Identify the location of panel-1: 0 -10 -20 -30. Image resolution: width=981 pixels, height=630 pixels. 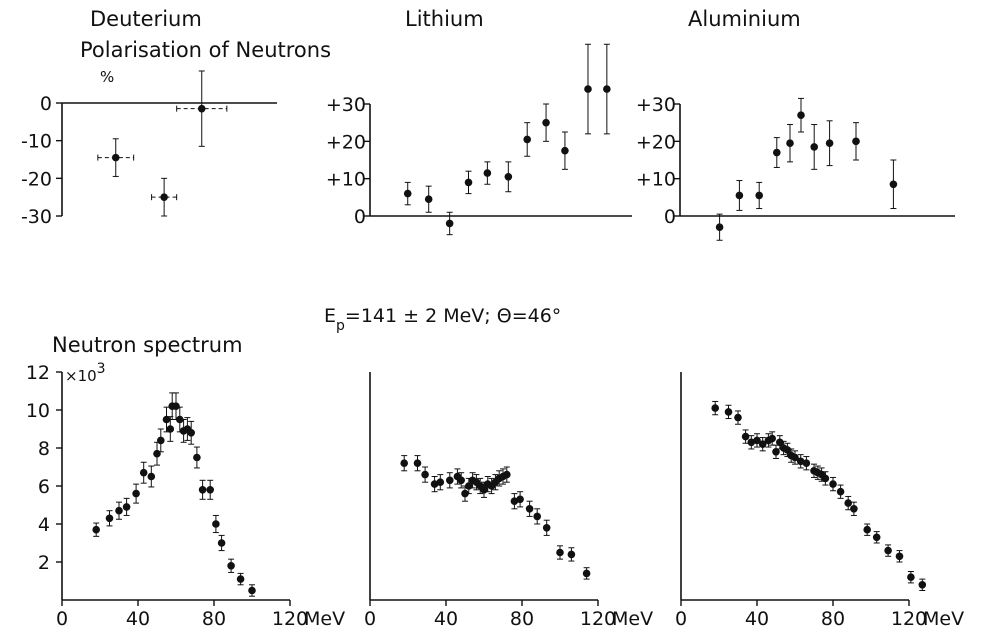
(149, 149).